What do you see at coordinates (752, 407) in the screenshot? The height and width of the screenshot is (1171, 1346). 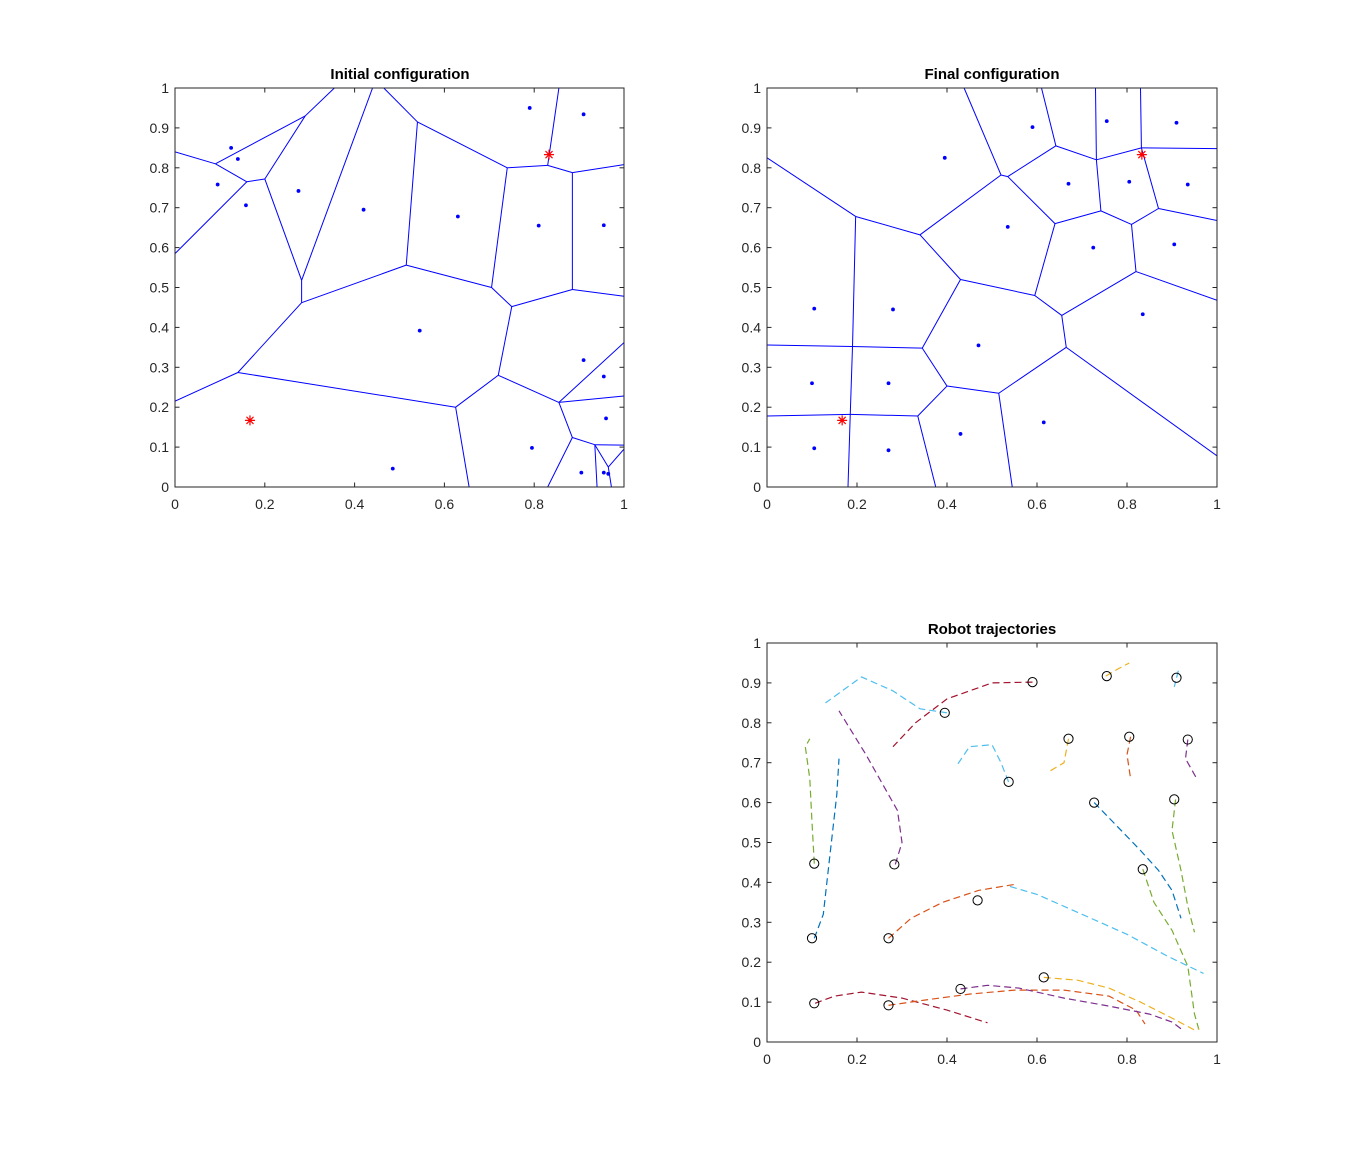 I see `y-tick-label: 0.2` at bounding box center [752, 407].